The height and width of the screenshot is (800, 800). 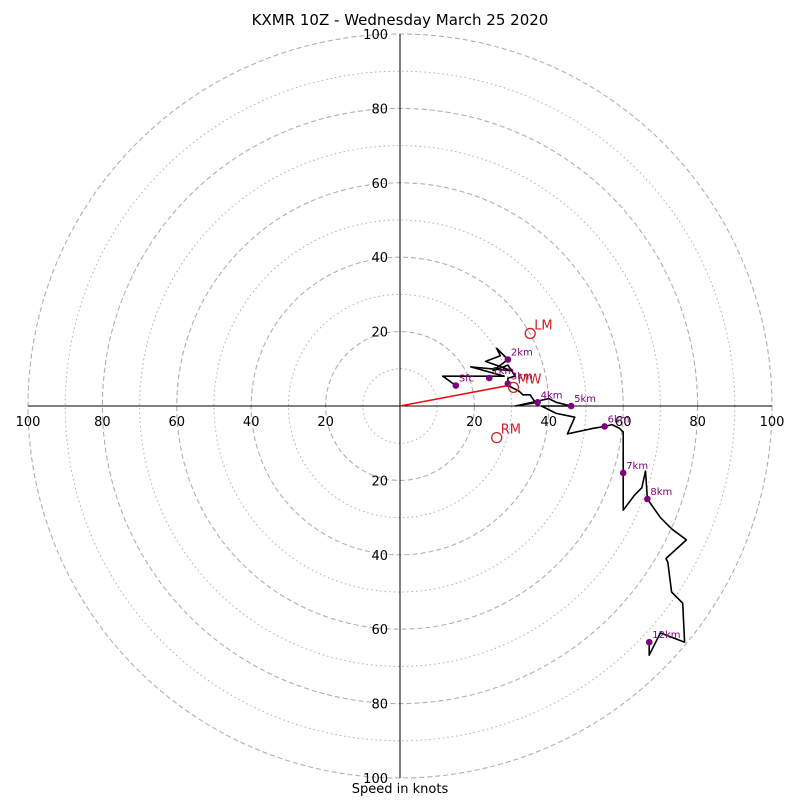 What do you see at coordinates (503, 371) in the screenshot?
I see `height-marker-label: 1km` at bounding box center [503, 371].